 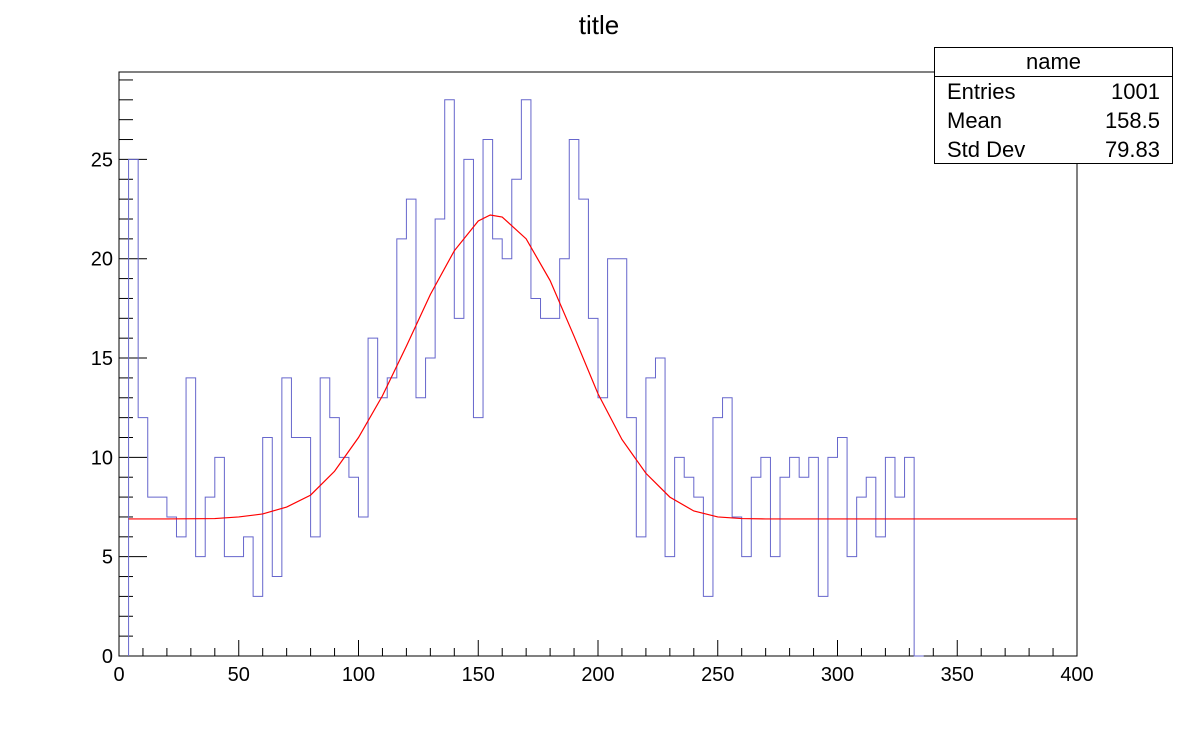 What do you see at coordinates (1053, 62) in the screenshot?
I see `stats-title: name` at bounding box center [1053, 62].